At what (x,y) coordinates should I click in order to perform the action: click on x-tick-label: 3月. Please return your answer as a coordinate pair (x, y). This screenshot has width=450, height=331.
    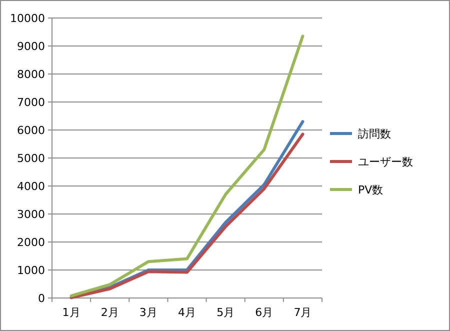
    Looking at the image, I should click on (148, 312).